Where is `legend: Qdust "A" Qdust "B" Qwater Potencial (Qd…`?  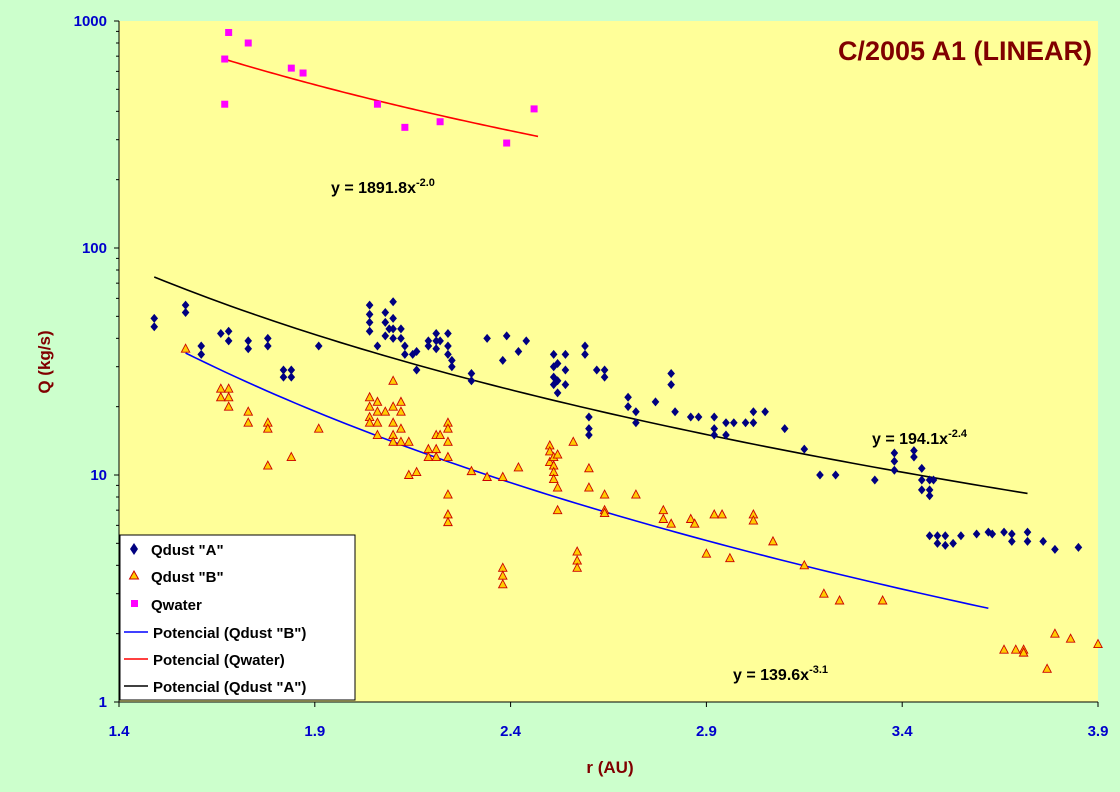 legend: Qdust "A" Qdust "B" Qwater Potencial (Qd… is located at coordinates (237, 617).